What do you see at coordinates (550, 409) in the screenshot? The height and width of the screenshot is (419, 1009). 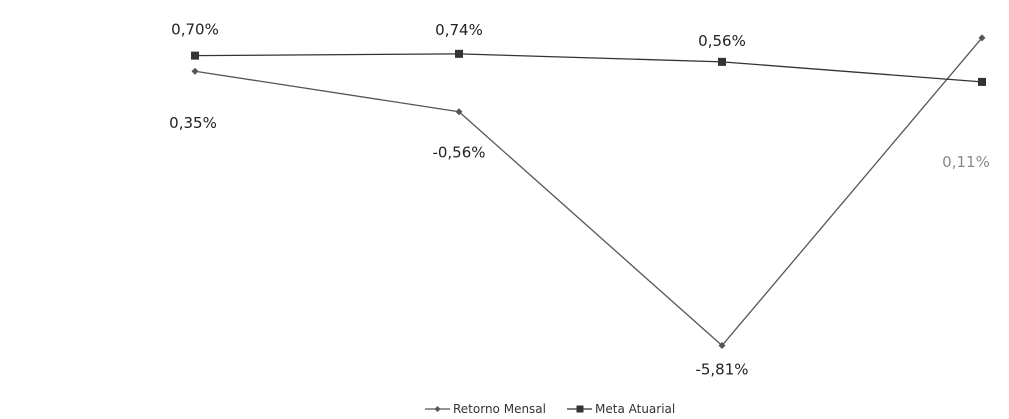 I see `legend: Retorno Mensal Meta Atuarial` at bounding box center [550, 409].